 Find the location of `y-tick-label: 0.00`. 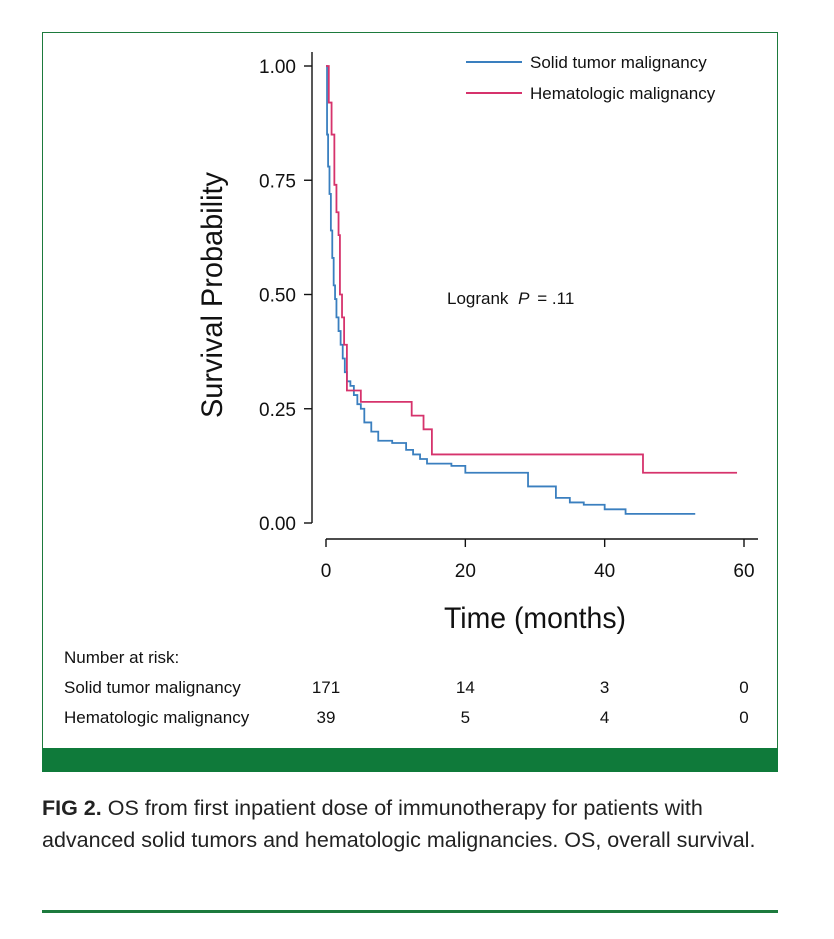

y-tick-label: 0.00 is located at coordinates (277, 524).